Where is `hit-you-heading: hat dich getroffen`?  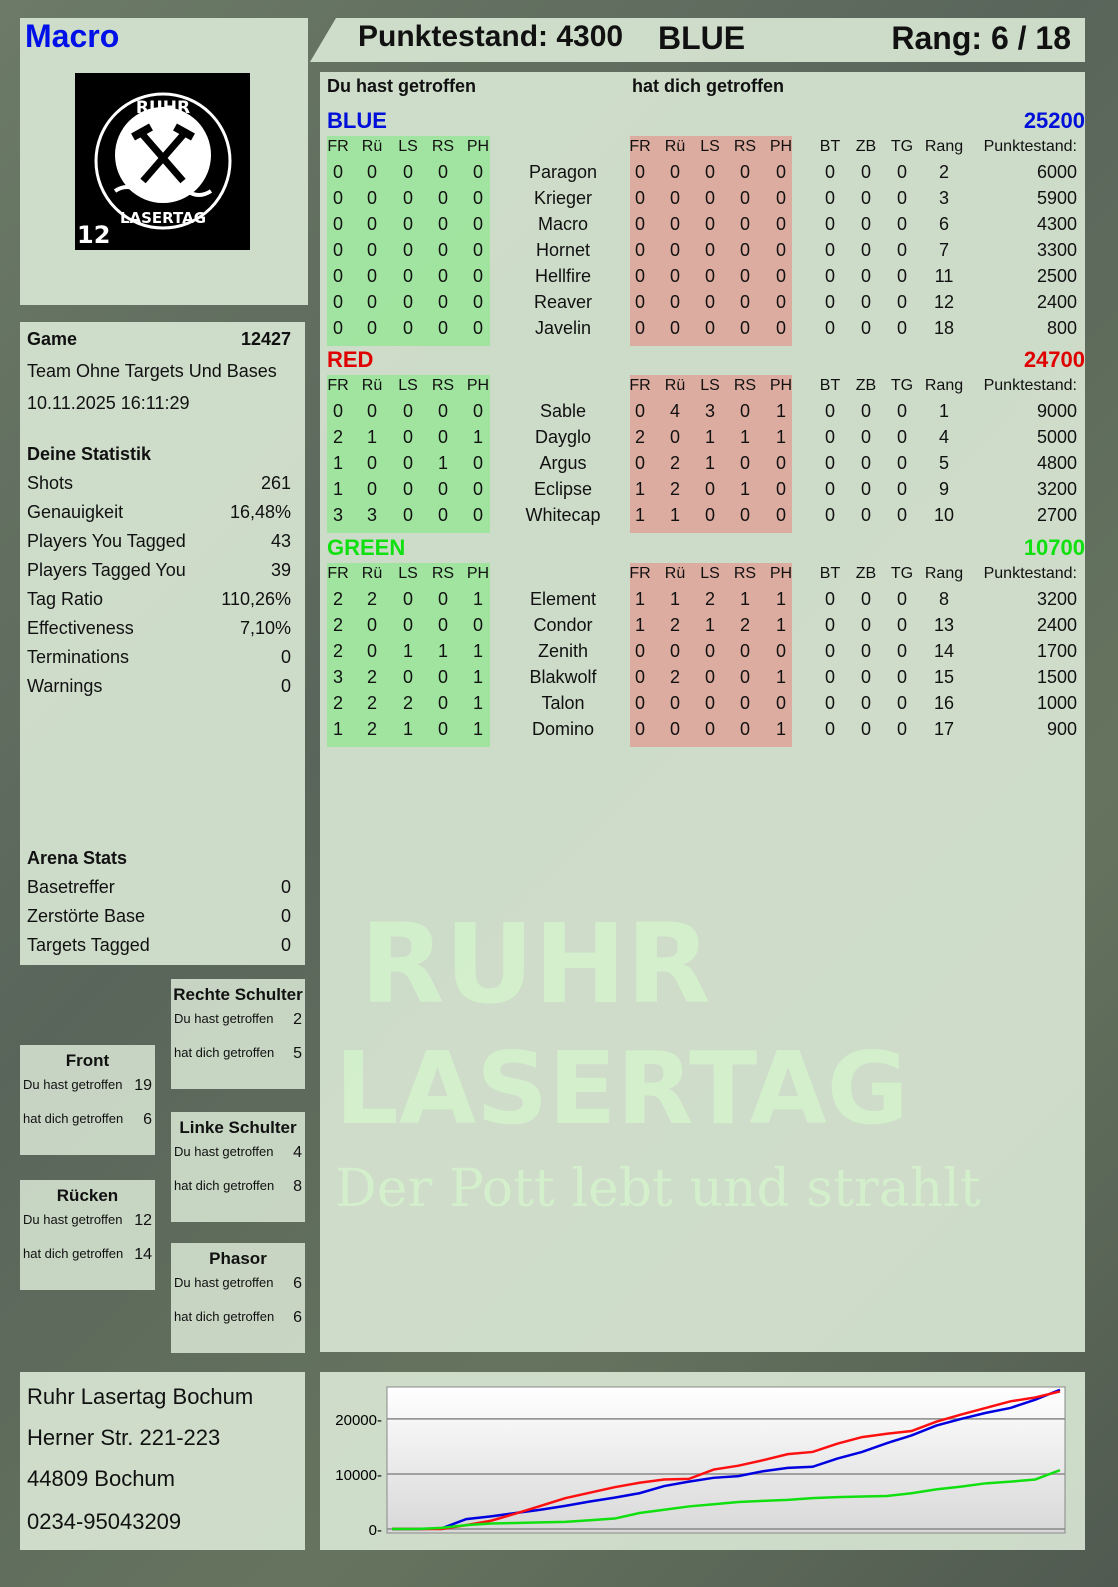
hit-you-heading: hat dich getroffen is located at coordinates (708, 86).